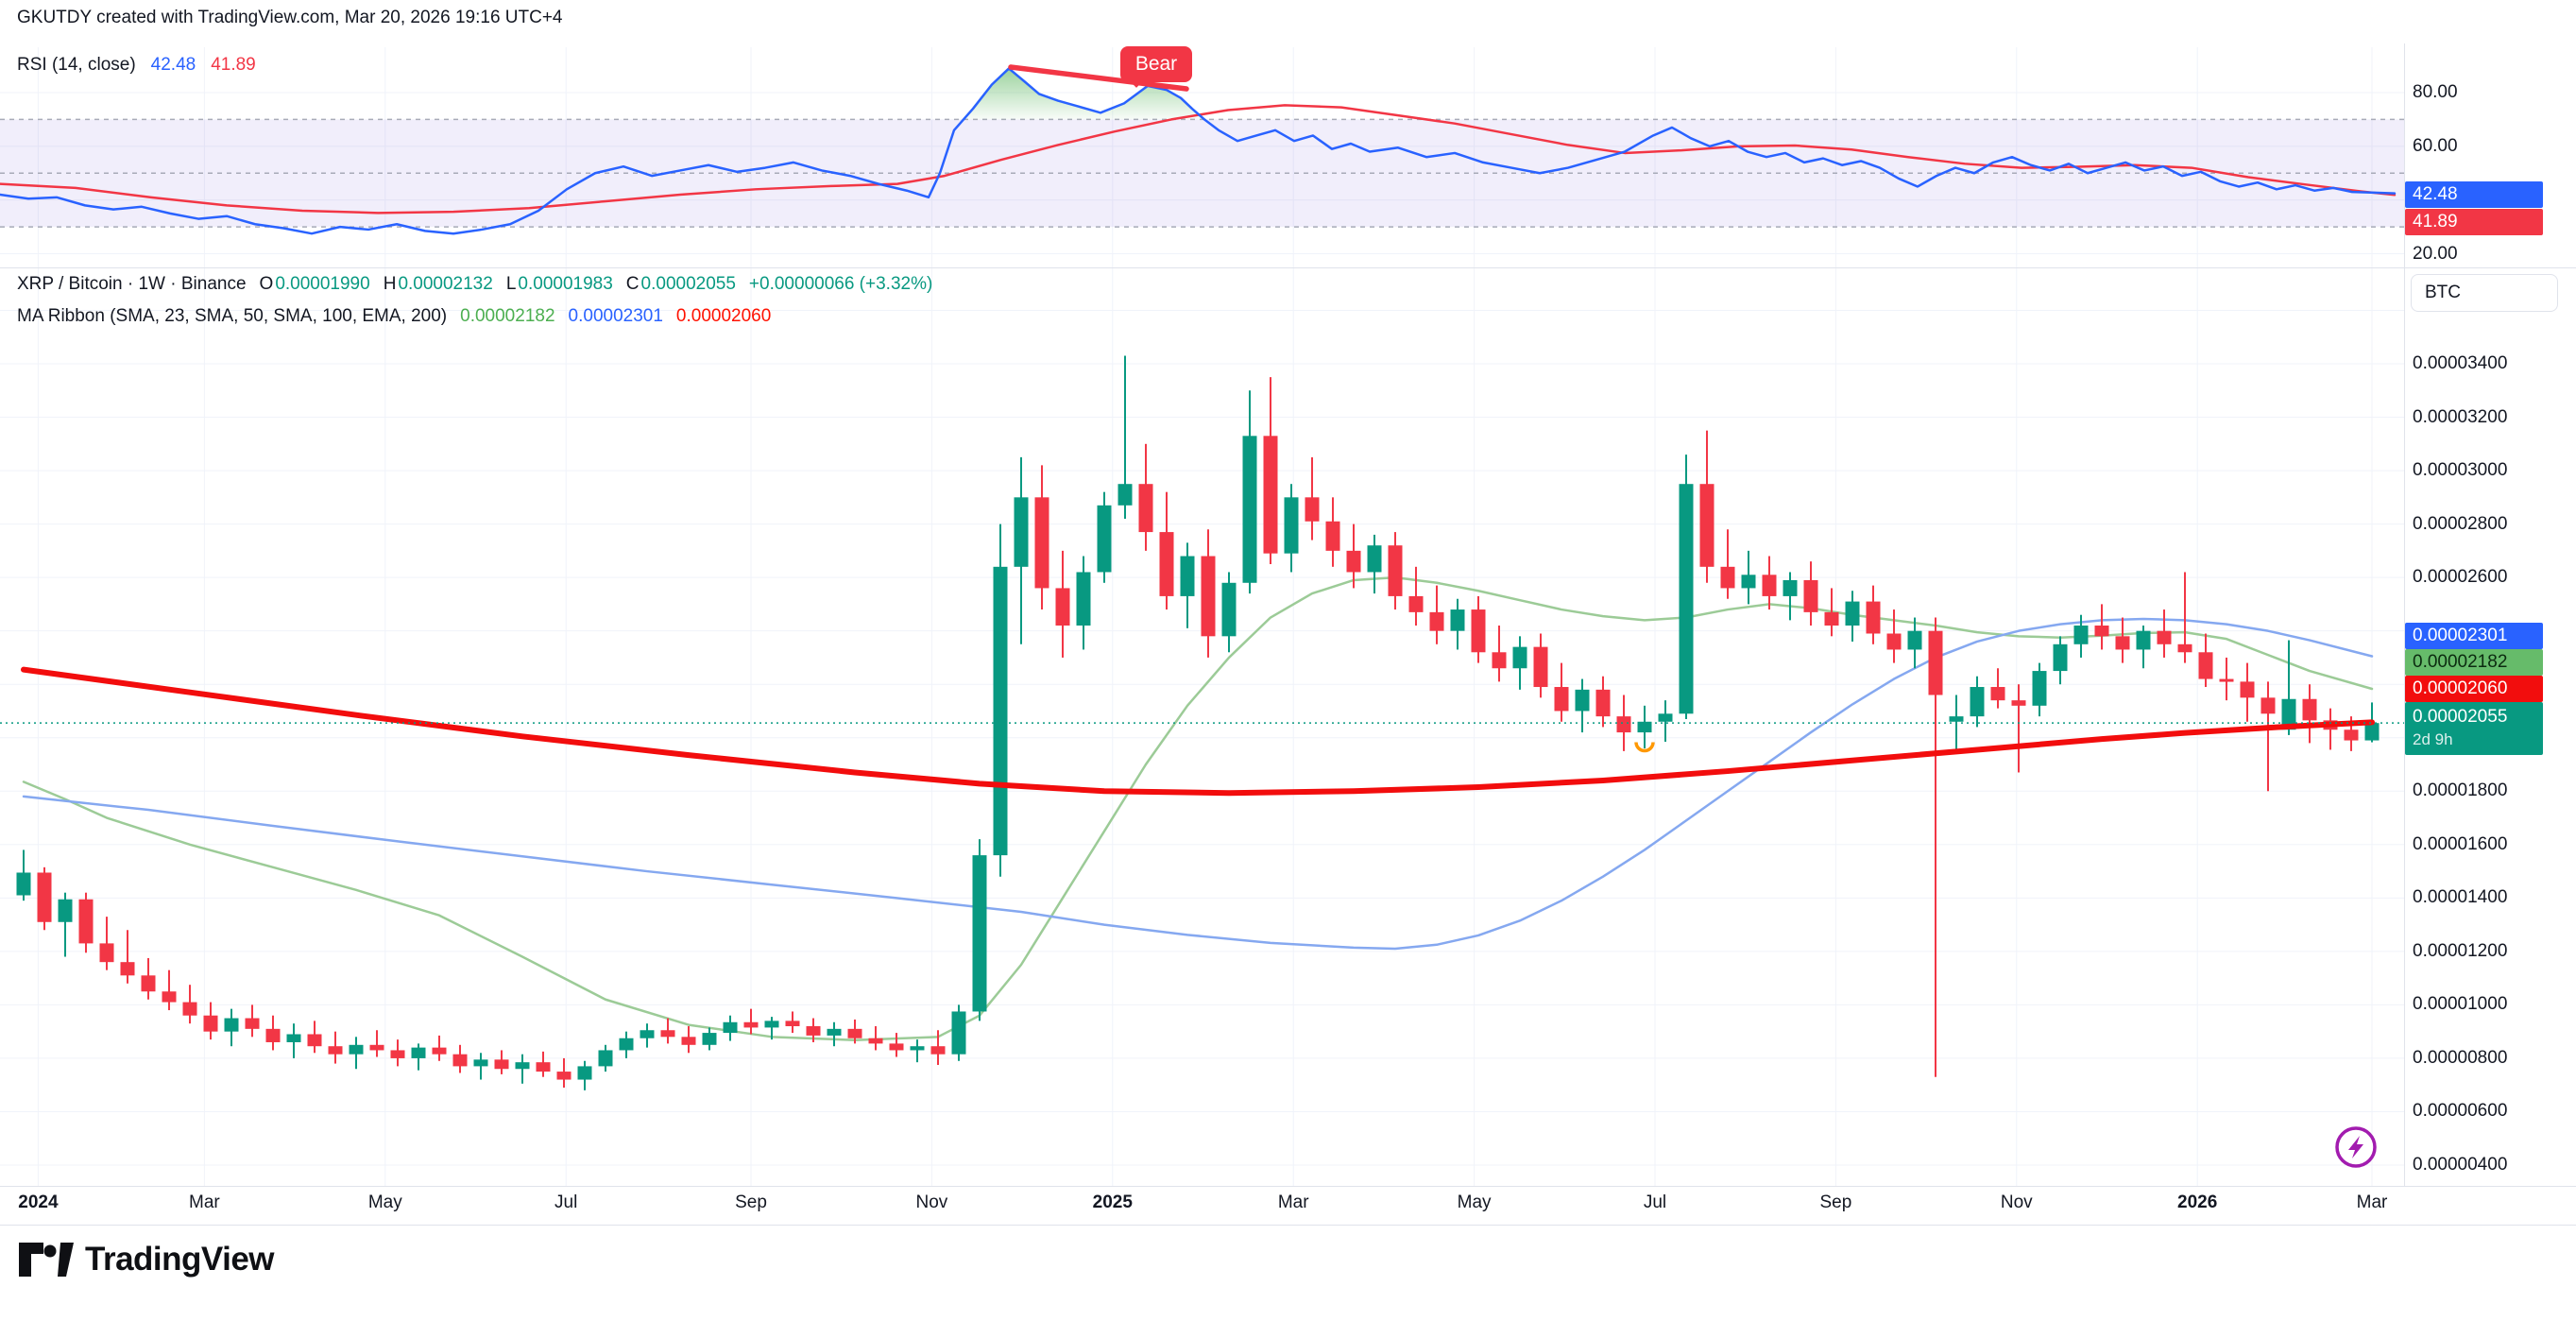  What do you see at coordinates (2460, 897) in the screenshot?
I see `price-axis-label: 0.00001400` at bounding box center [2460, 897].